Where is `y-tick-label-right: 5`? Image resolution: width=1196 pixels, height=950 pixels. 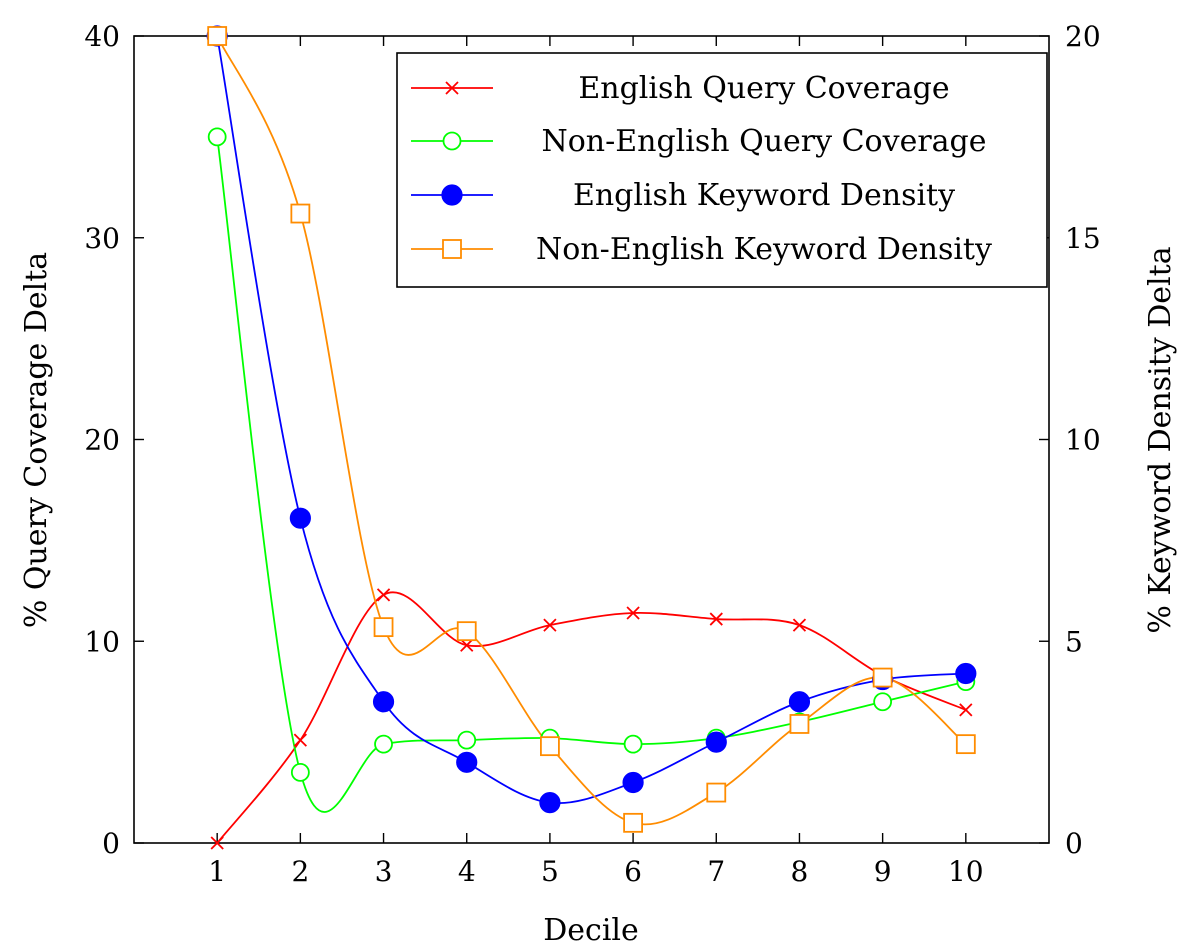 y-tick-label-right: 5 is located at coordinates (1074, 641).